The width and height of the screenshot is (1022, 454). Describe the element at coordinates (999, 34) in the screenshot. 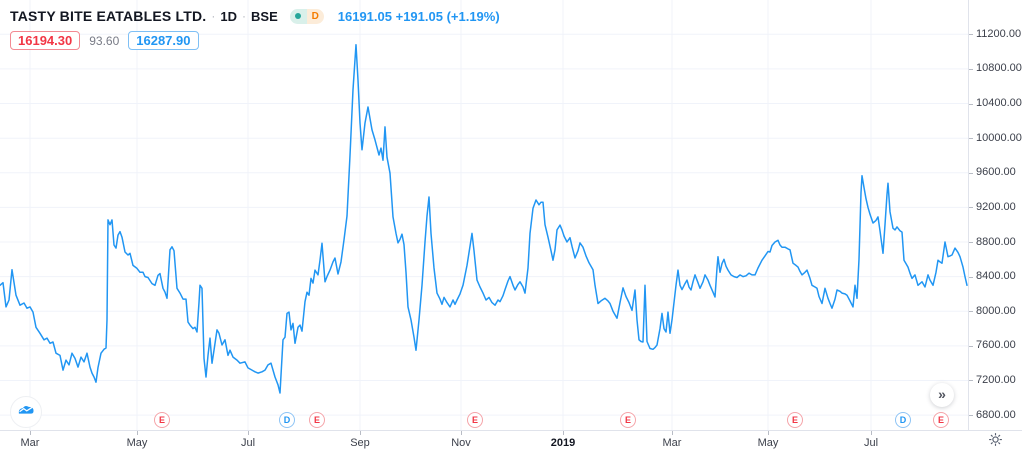

I see `price-axis-label: 11200.00` at that location.